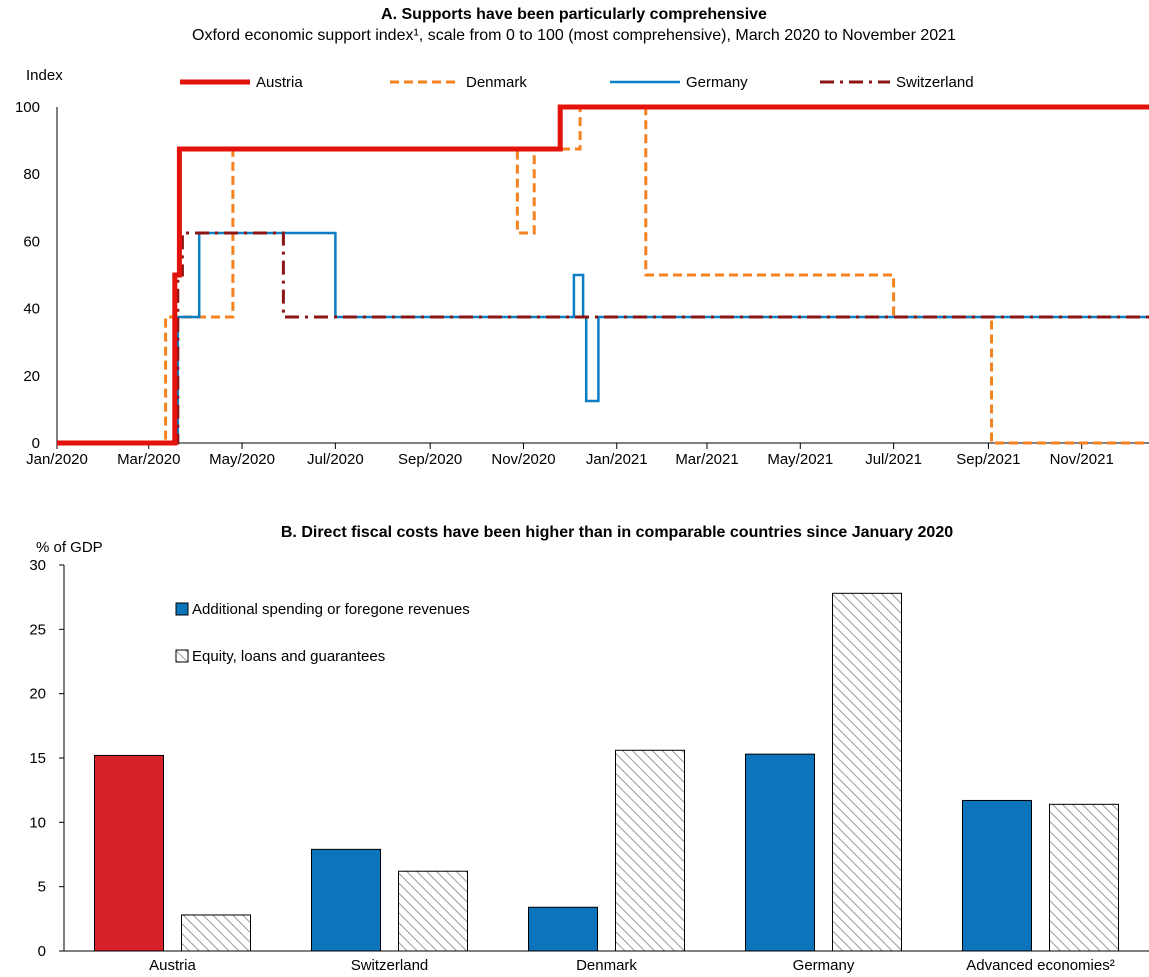  Describe the element at coordinates (335, 459) in the screenshot. I see `x-tick-label: Jul/2020` at that location.